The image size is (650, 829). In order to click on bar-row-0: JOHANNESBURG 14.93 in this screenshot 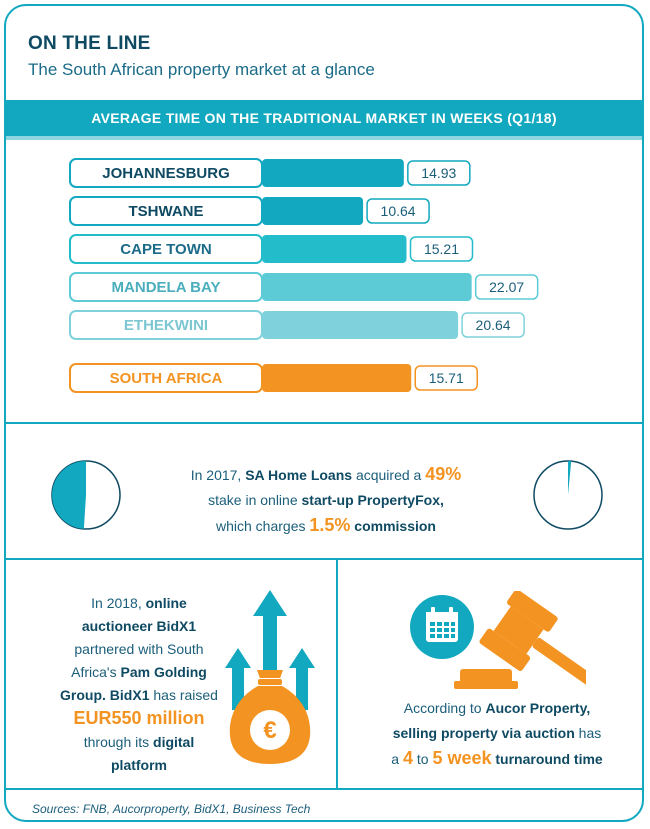, I will do `click(270, 173)`.